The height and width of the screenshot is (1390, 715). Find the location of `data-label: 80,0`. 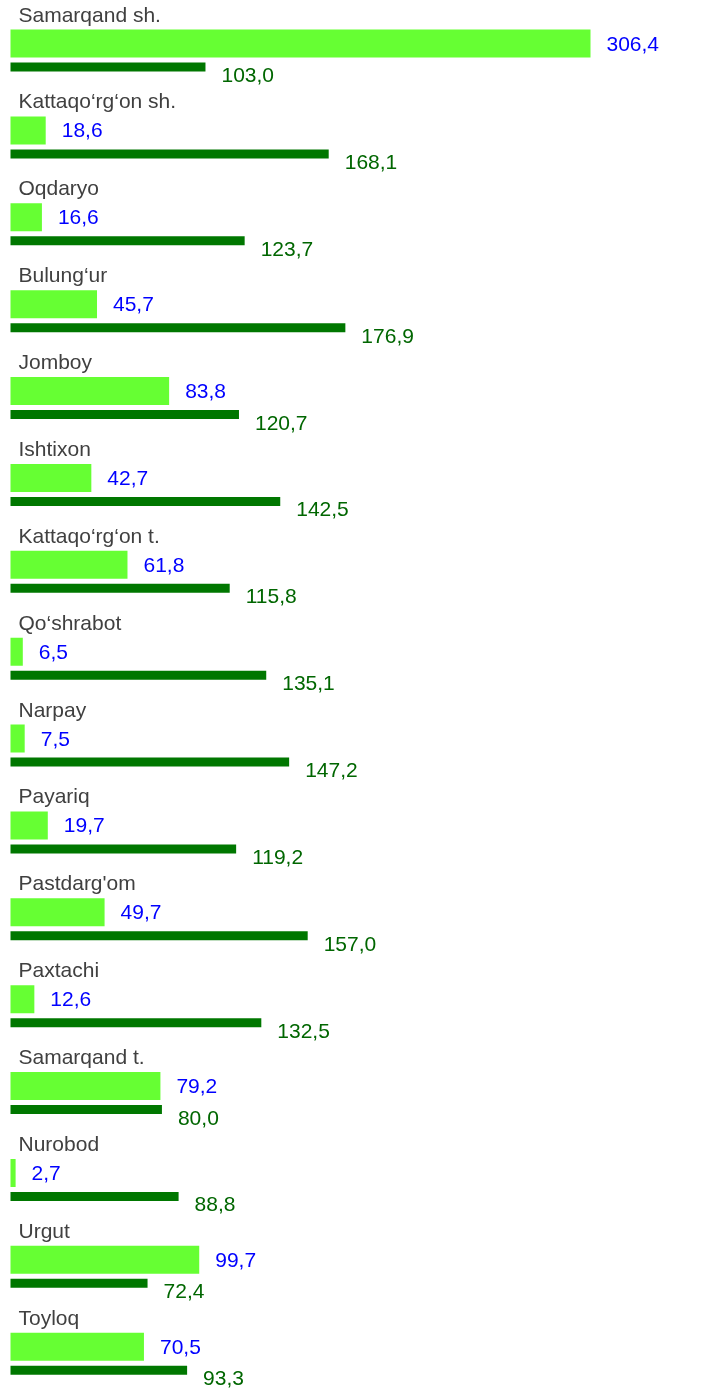

data-label: 80,0 is located at coordinates (198, 1117).